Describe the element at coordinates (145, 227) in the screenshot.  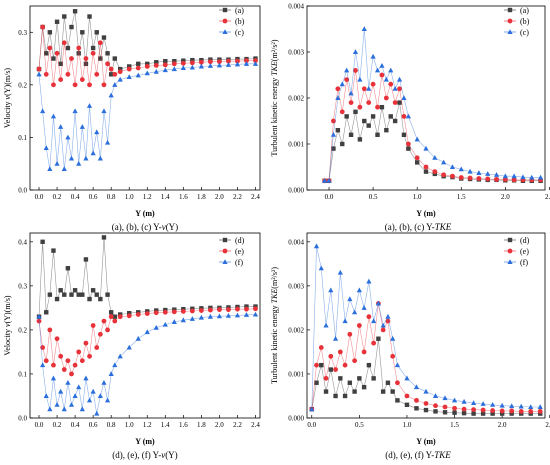
I see `caption-1: (a), (b), (c) Y-v(Y)` at that location.